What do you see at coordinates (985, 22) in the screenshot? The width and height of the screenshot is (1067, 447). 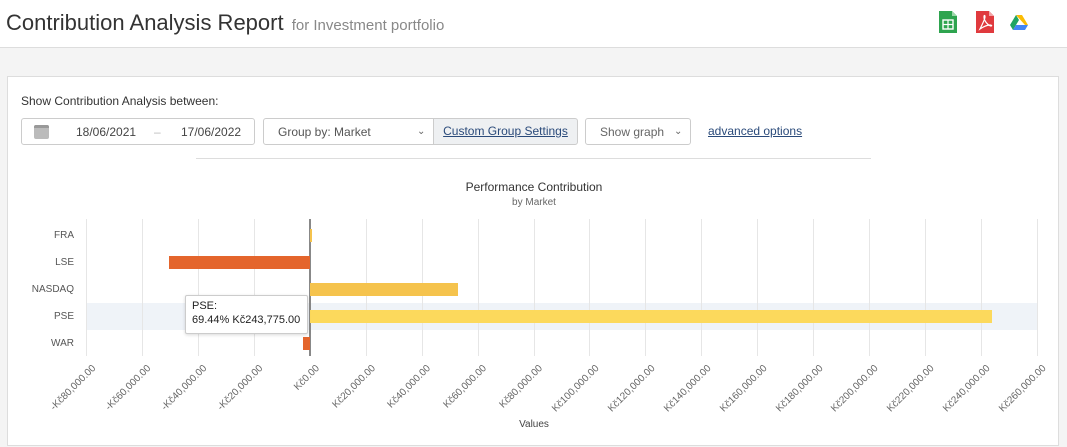 I see `pdf-icon` at bounding box center [985, 22].